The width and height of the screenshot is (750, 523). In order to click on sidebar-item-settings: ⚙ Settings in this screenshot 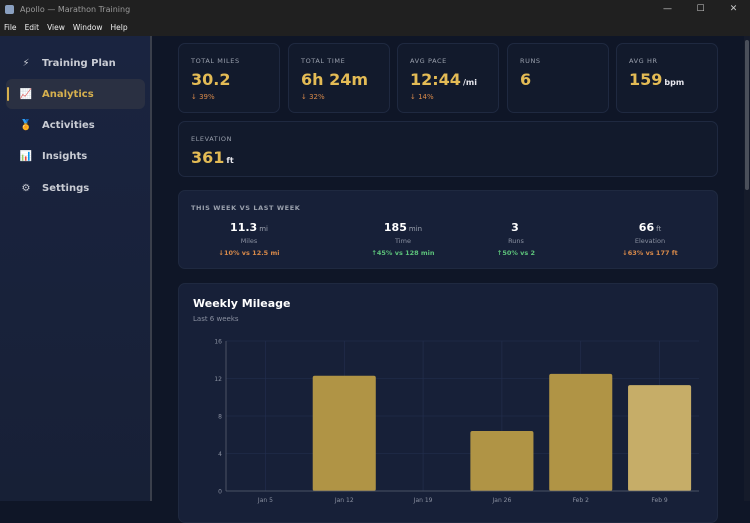, I will do `click(75, 188)`.